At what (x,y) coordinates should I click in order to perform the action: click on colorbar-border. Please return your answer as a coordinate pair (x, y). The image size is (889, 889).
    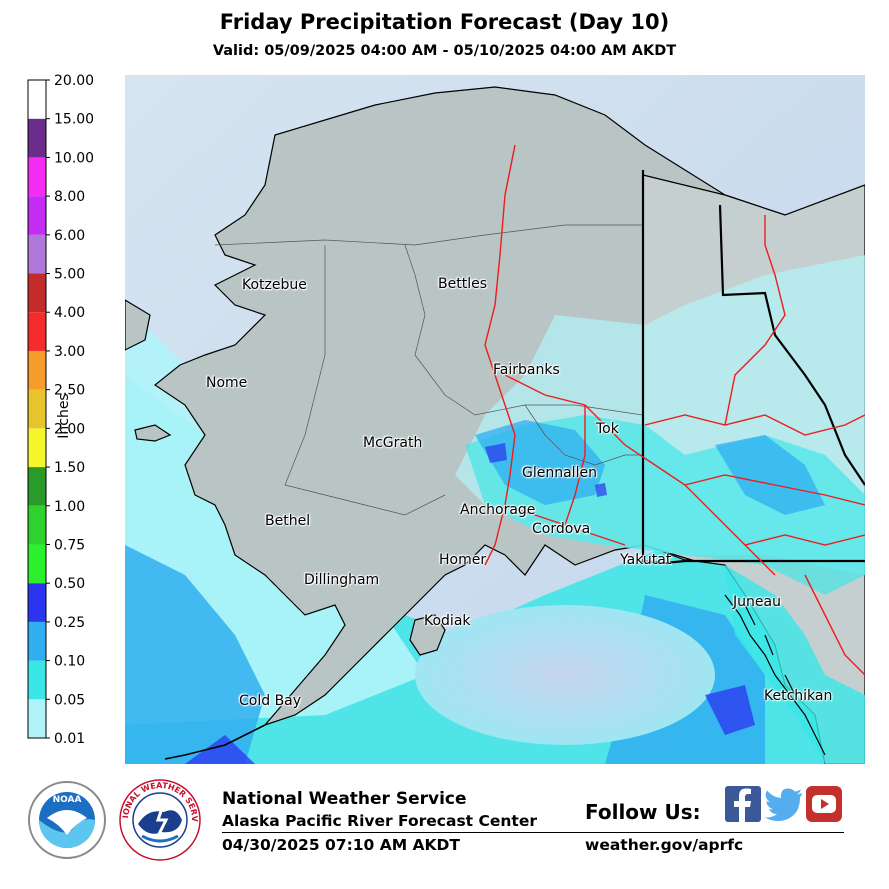
    Looking at the image, I should click on (37, 409).